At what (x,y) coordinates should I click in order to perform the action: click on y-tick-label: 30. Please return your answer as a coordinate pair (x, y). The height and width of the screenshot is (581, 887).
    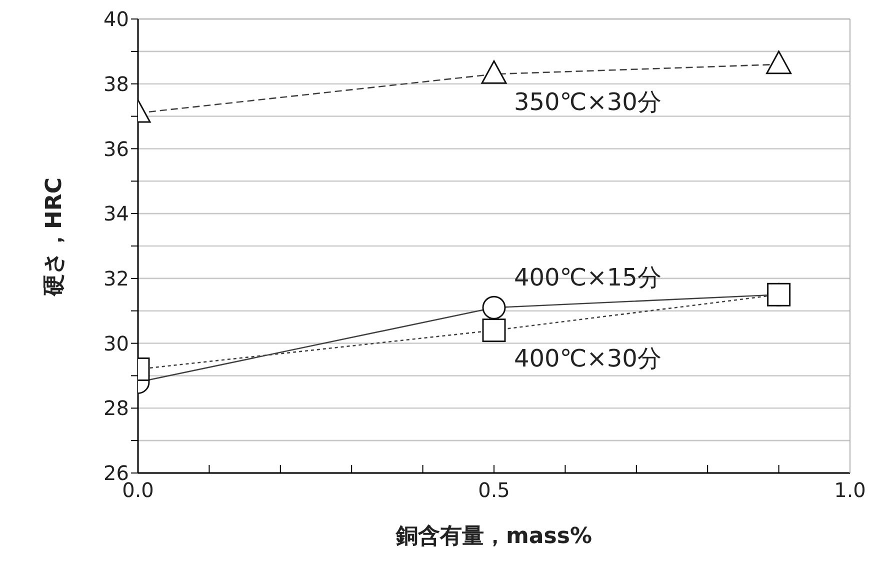
    Looking at the image, I should click on (116, 343).